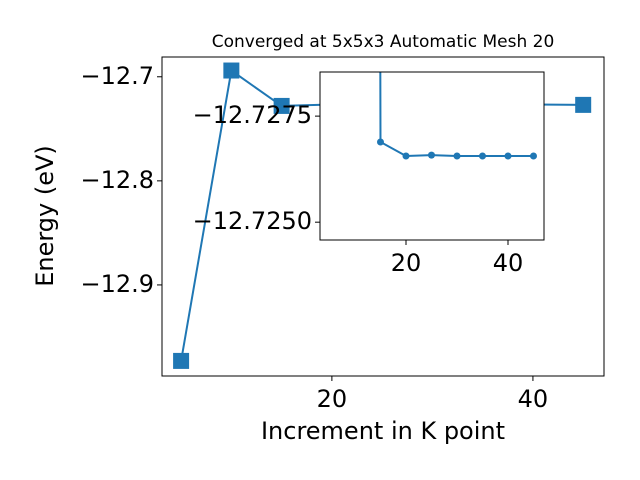 The image size is (640, 480). What do you see at coordinates (252, 221) in the screenshot?
I see `y-tick-label: −12.7250` at bounding box center [252, 221].